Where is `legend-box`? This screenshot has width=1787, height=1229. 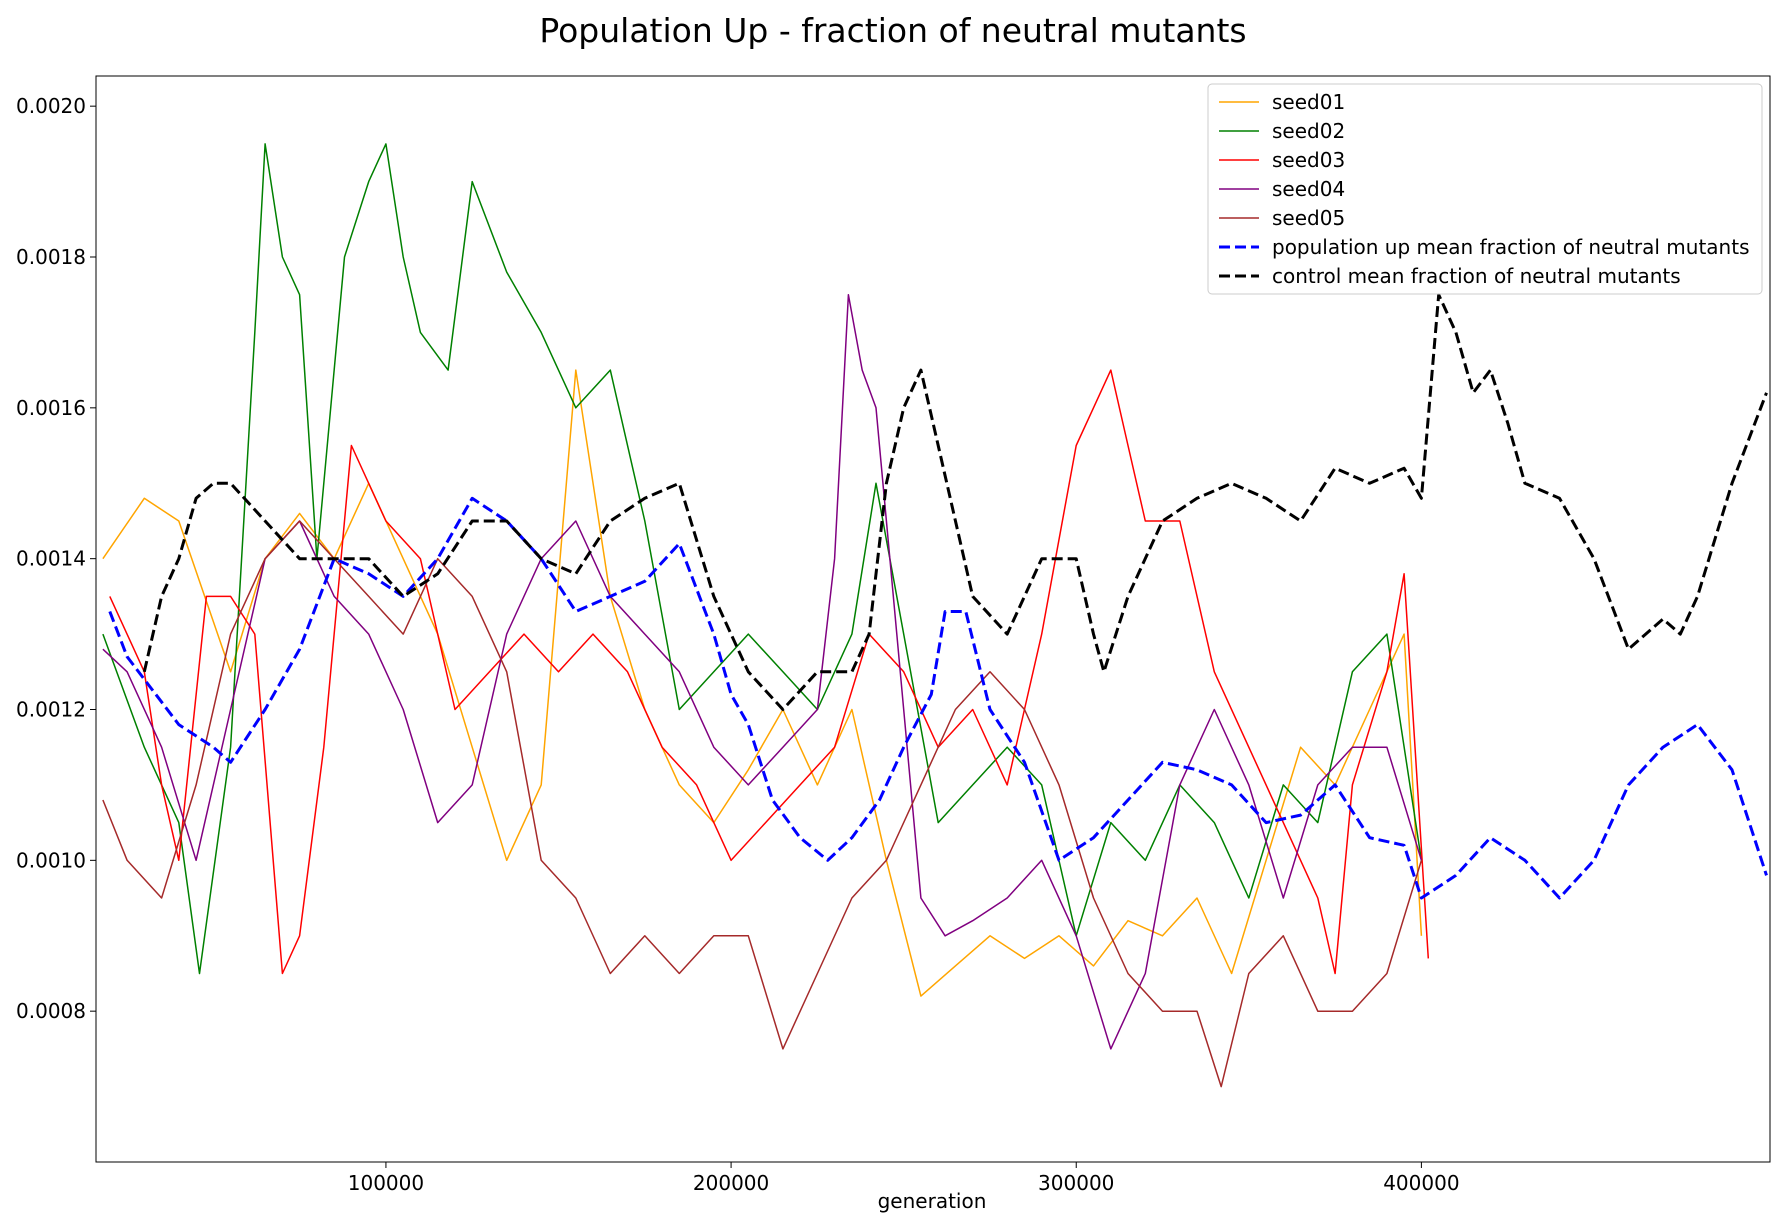 legend-box is located at coordinates (1485, 189).